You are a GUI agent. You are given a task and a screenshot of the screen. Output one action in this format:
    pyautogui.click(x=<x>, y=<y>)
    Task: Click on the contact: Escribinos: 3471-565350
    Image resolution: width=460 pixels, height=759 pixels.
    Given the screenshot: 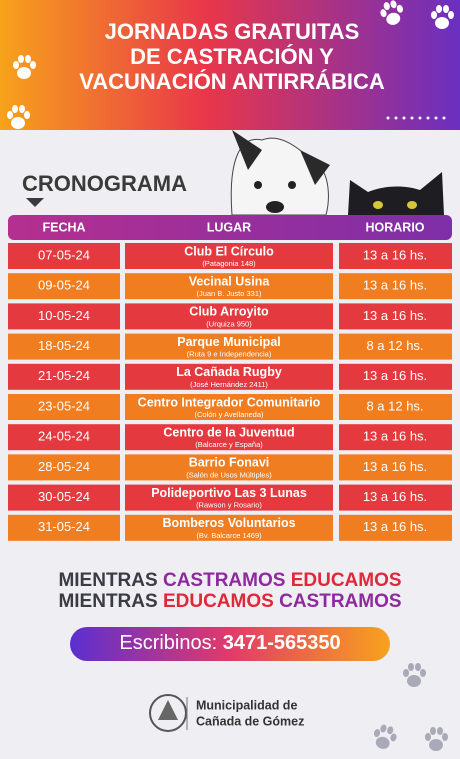 What is the action you would take?
    pyautogui.click(x=229, y=643)
    